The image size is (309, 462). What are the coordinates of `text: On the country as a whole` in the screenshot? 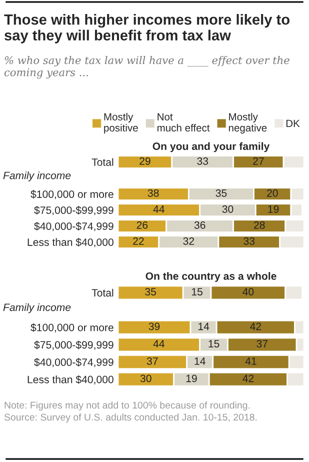 It's located at (211, 277).